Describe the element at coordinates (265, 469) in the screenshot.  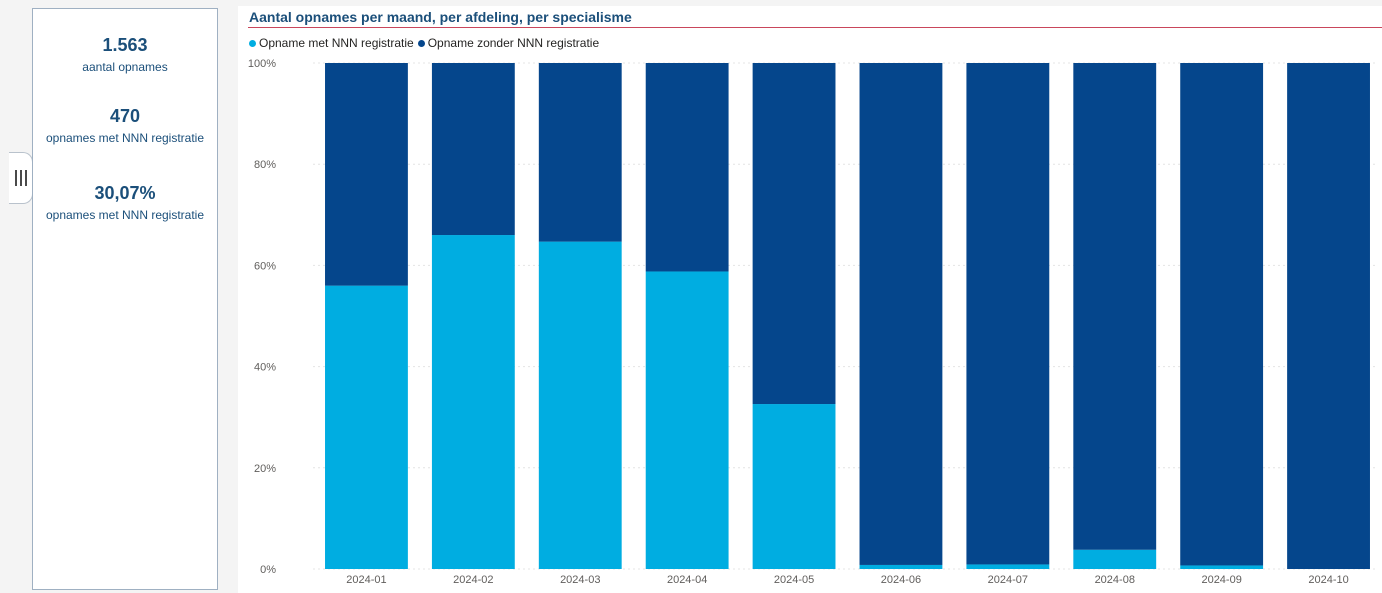
I see `y-tick-label: 20%` at that location.